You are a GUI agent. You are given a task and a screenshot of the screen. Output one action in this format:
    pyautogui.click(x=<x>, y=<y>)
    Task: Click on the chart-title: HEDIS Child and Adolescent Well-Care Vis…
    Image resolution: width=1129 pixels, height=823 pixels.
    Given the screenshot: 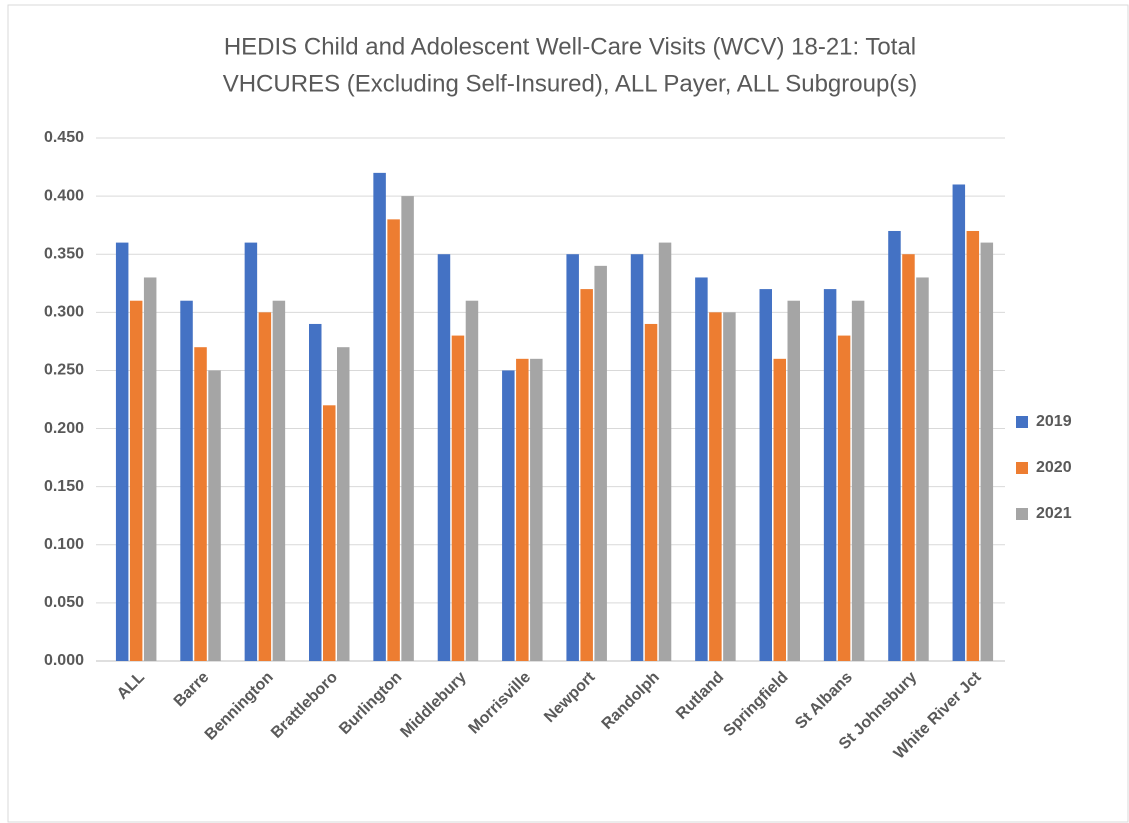 What is the action you would take?
    pyautogui.click(x=570, y=46)
    